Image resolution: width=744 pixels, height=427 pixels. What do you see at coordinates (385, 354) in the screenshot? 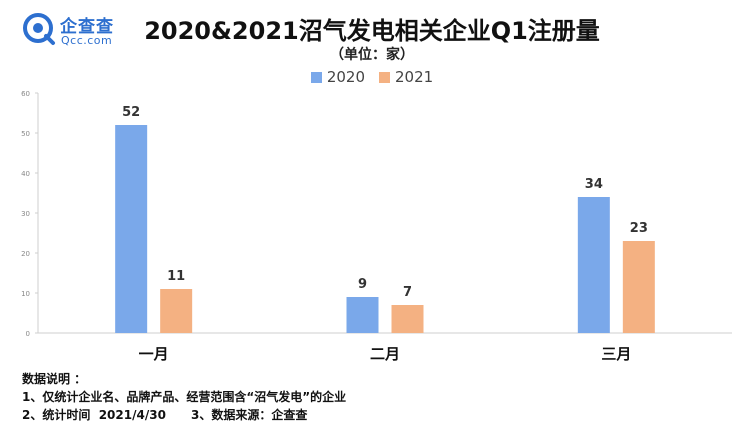
I see `x-tick-label-2: 二月` at bounding box center [385, 354].